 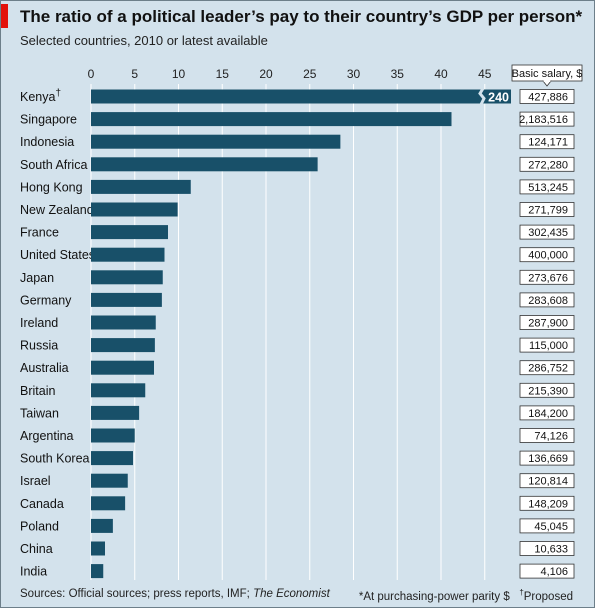 I want to click on country-label: Kenya†, so click(x=40, y=96).